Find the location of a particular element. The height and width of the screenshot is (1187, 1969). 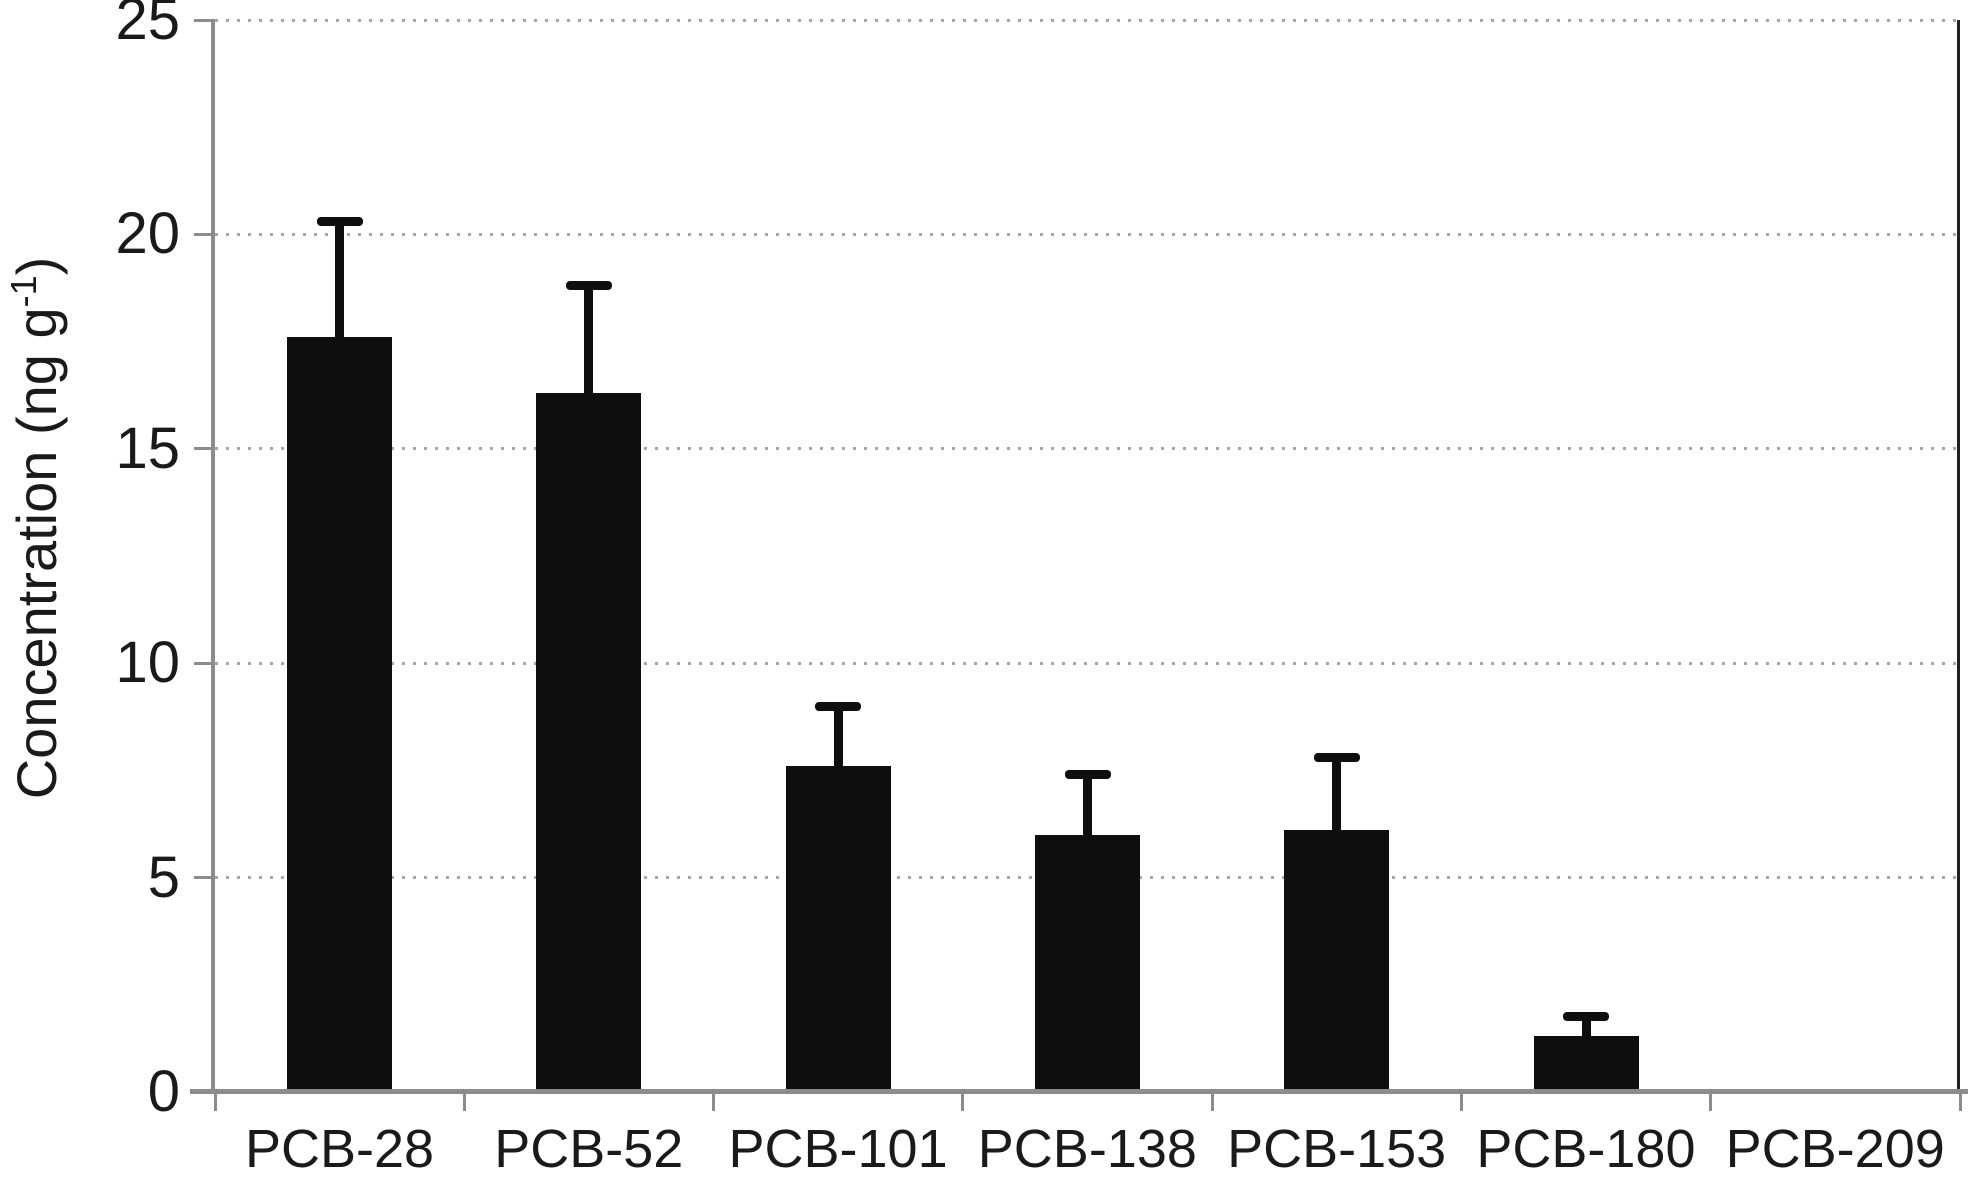

y-axis-tick-label-25: 25 is located at coordinates (147, 26).